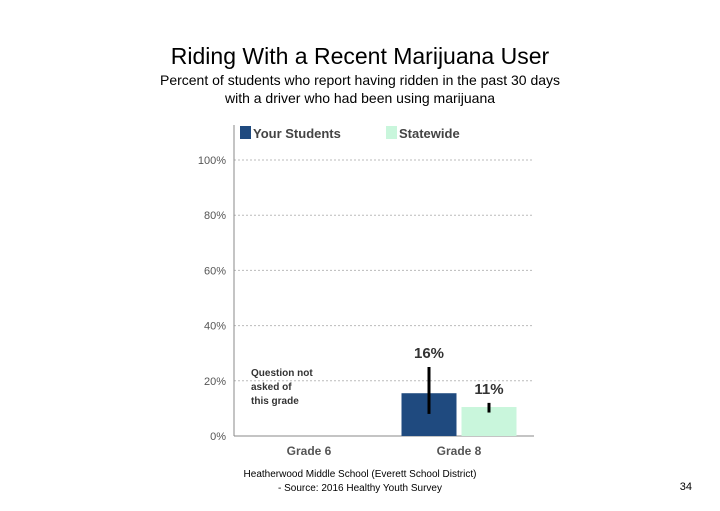  I want to click on annotation-line: Question not, so click(282, 373).